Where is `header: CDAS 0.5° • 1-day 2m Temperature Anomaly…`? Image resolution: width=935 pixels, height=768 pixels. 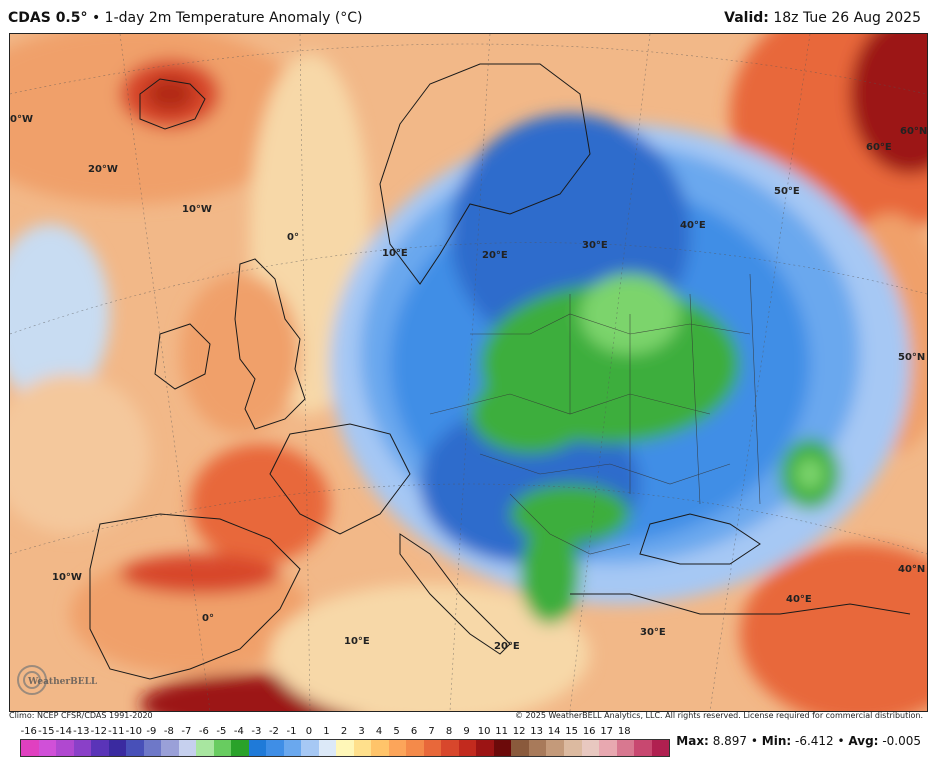
header: CDAS 0.5° • 1-day 2m Temperature Anomaly… is located at coordinates (467, 16).